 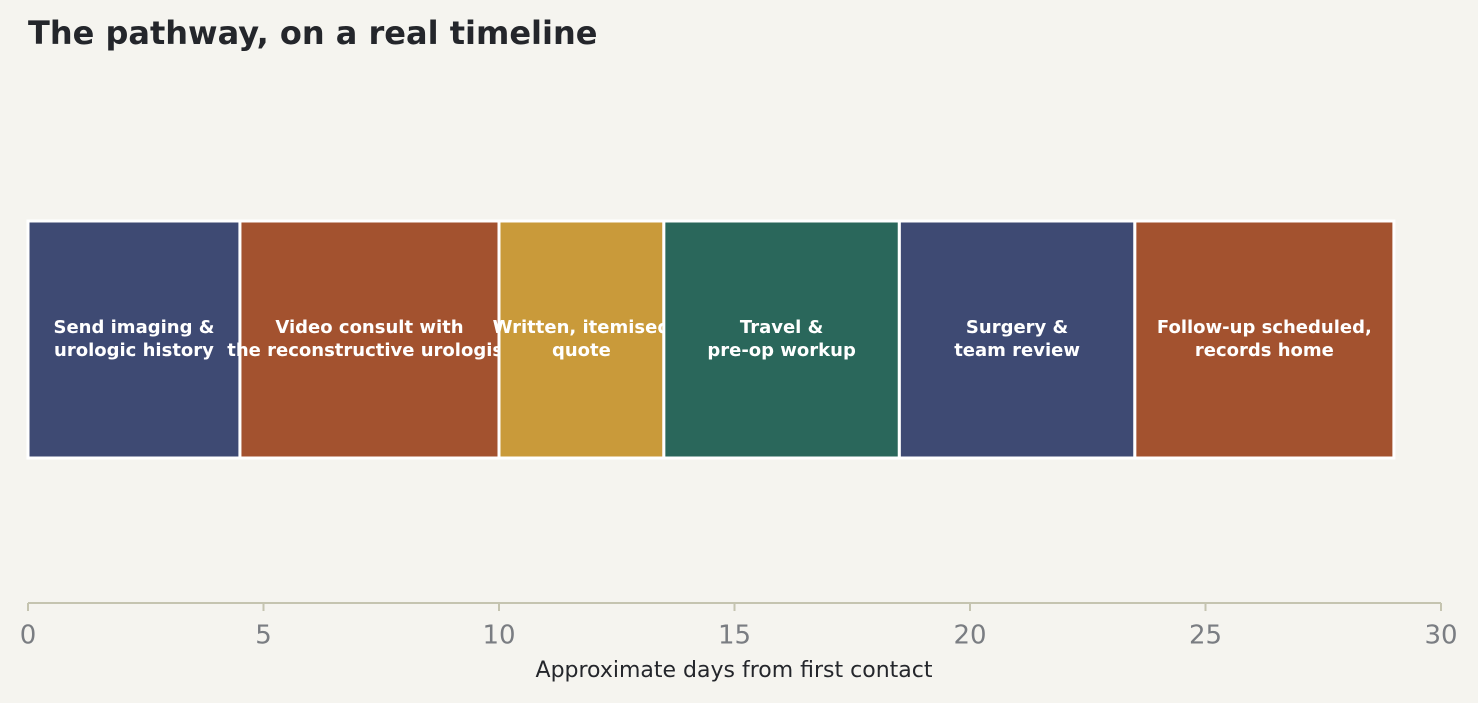 I want to click on task-label-line: the reconstructive urologist, so click(x=369, y=350).